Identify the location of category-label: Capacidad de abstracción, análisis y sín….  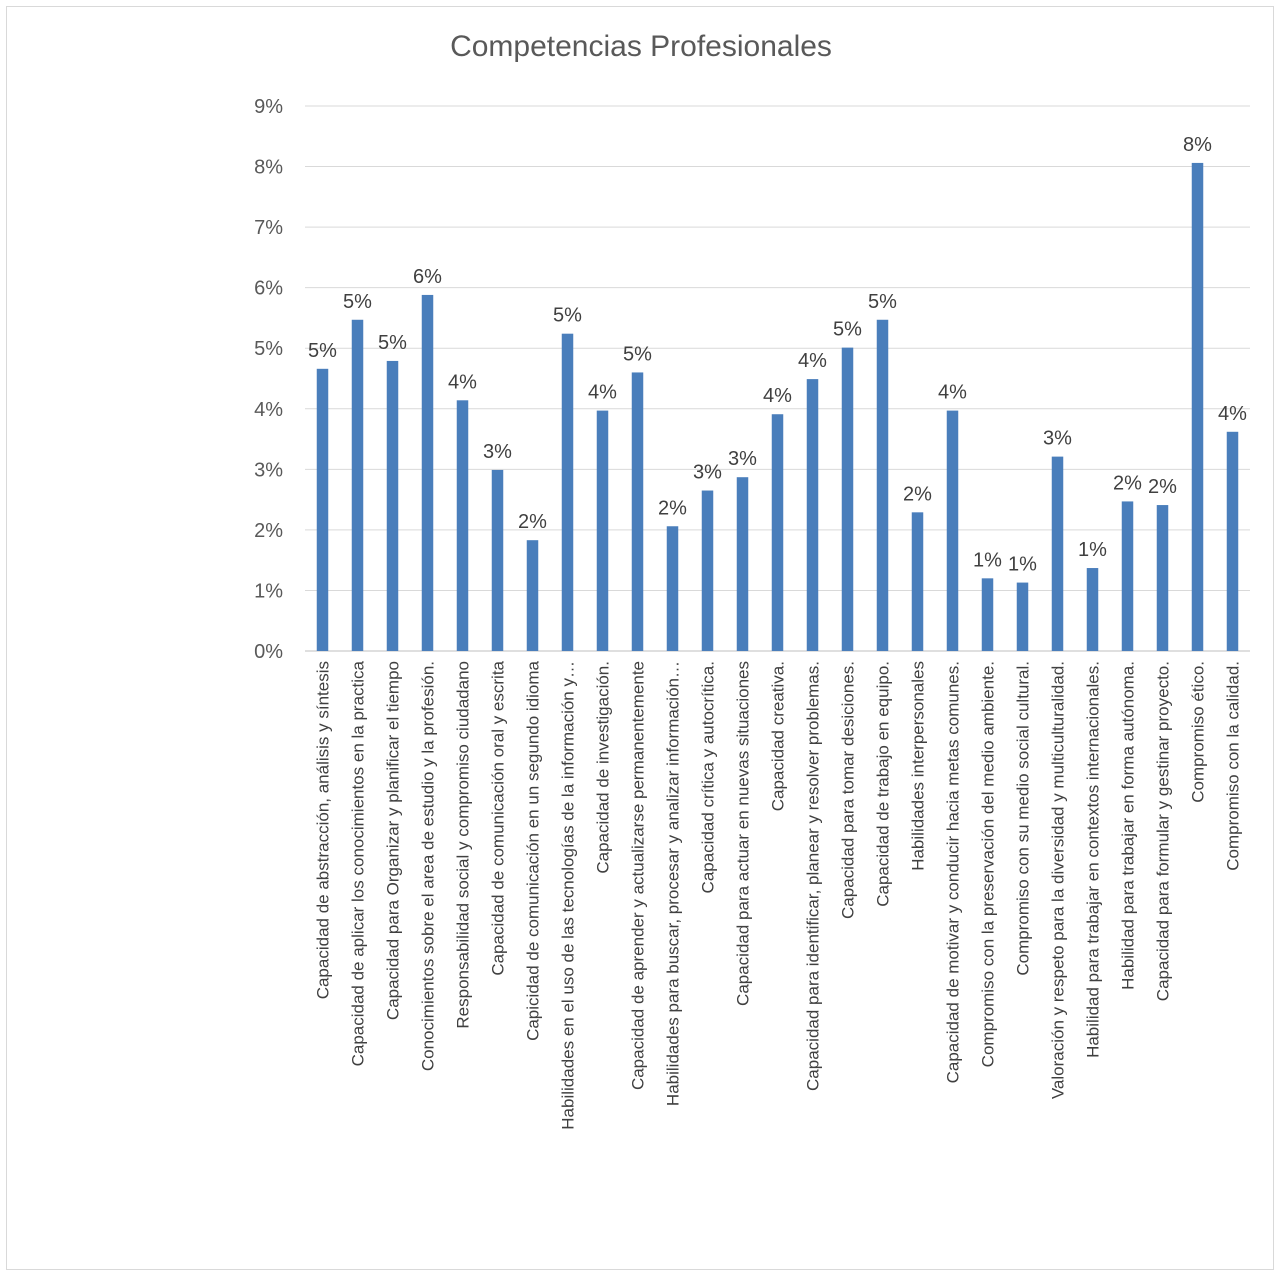
(323, 830).